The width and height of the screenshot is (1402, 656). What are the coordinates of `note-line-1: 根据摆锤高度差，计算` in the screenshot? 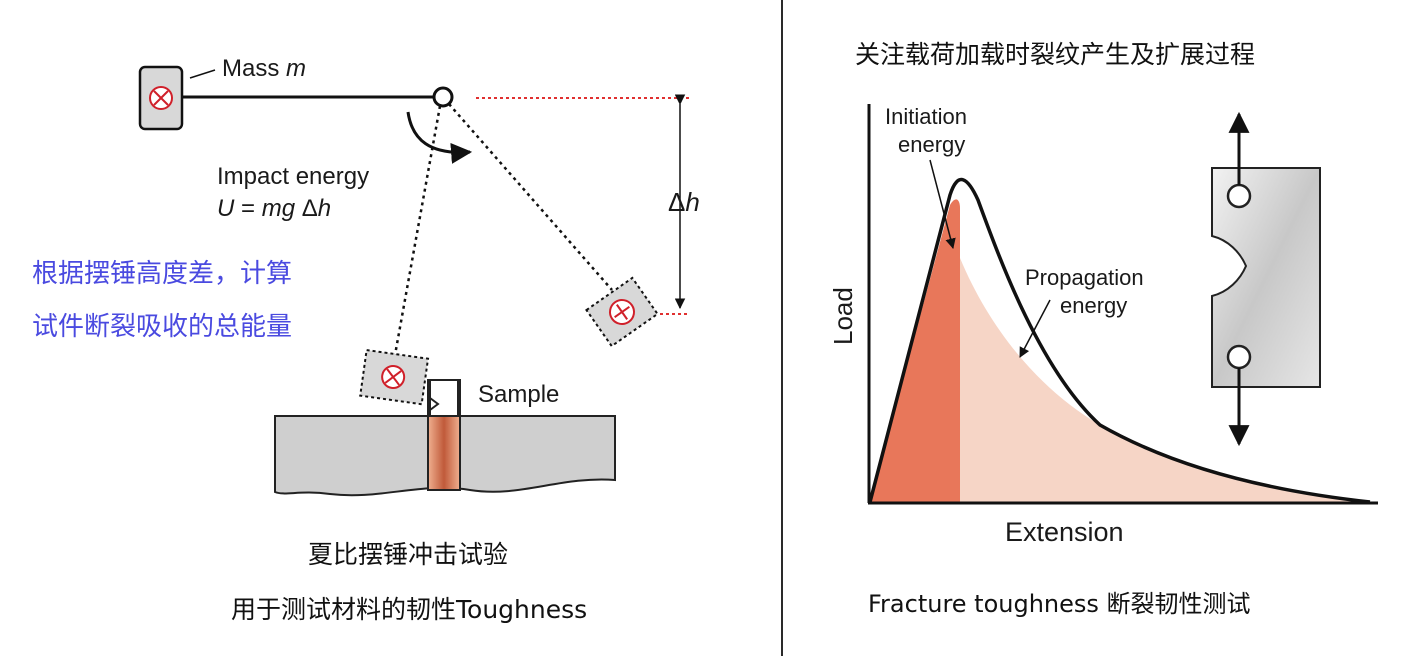 It's located at (162, 274).